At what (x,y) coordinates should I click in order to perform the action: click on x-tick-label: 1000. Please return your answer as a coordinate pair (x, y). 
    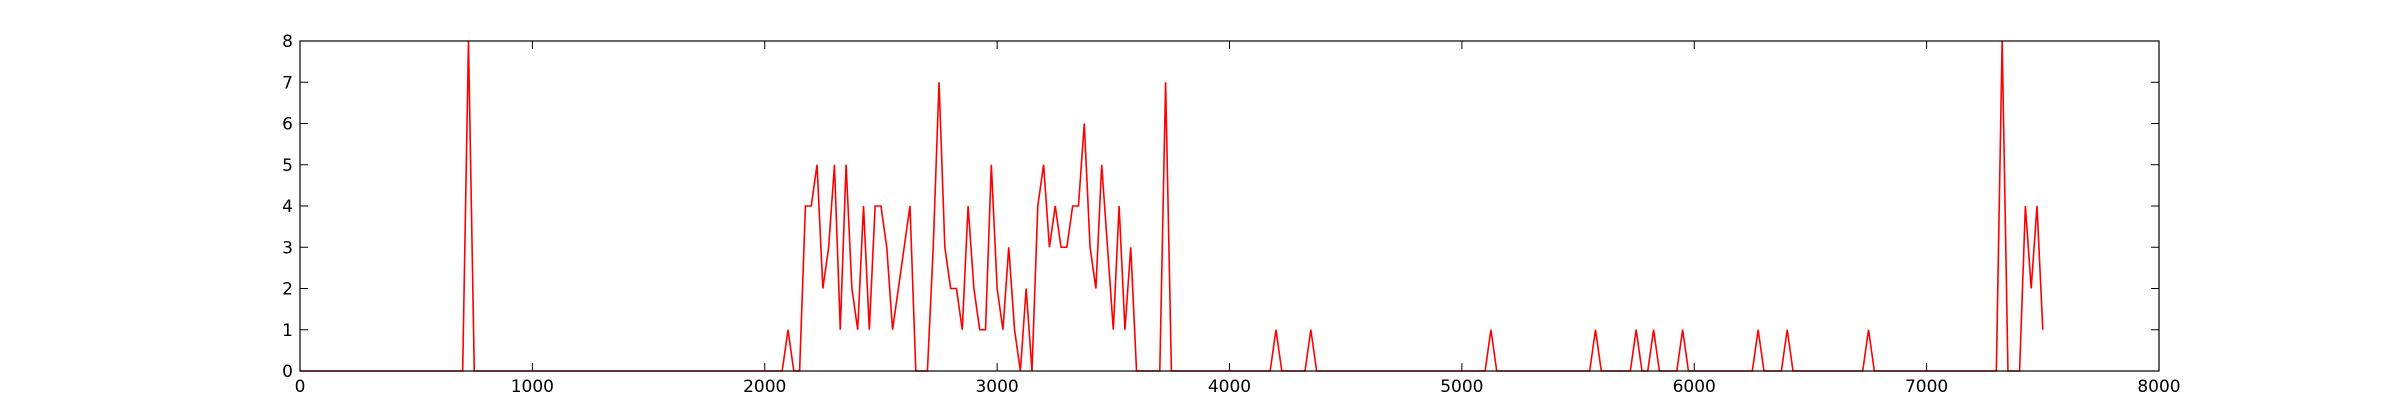
    Looking at the image, I should click on (532, 387).